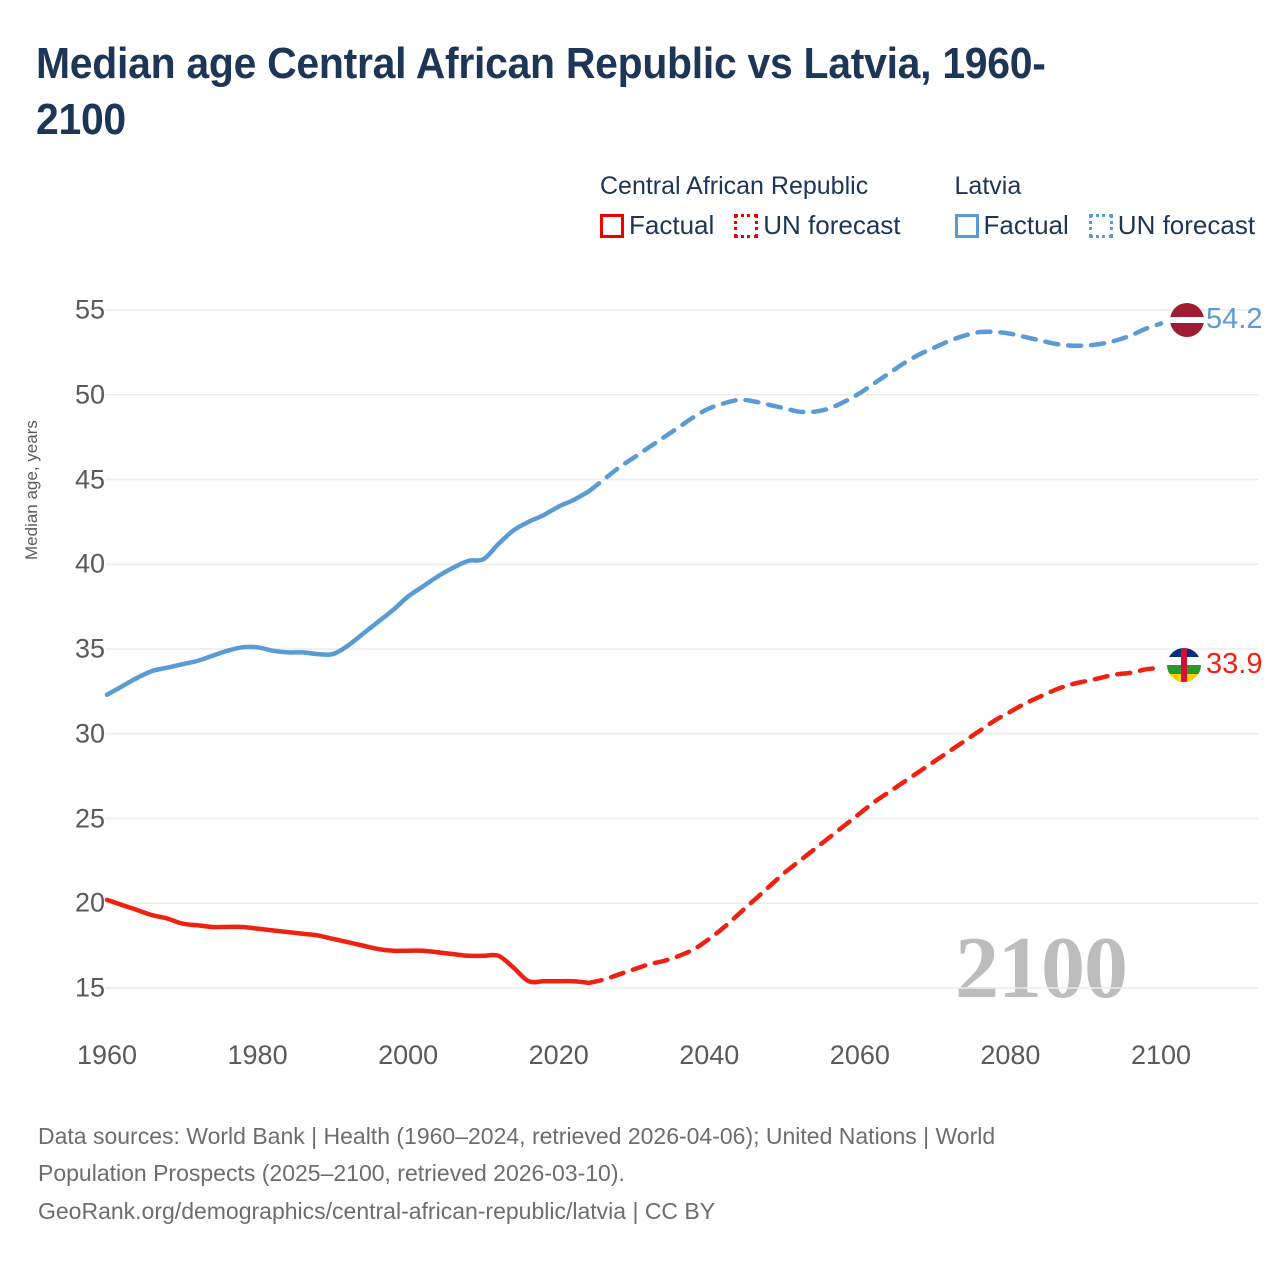 This screenshot has width=1280, height=1280. What do you see at coordinates (709, 1055) in the screenshot?
I see `x-tick-label: 2040` at bounding box center [709, 1055].